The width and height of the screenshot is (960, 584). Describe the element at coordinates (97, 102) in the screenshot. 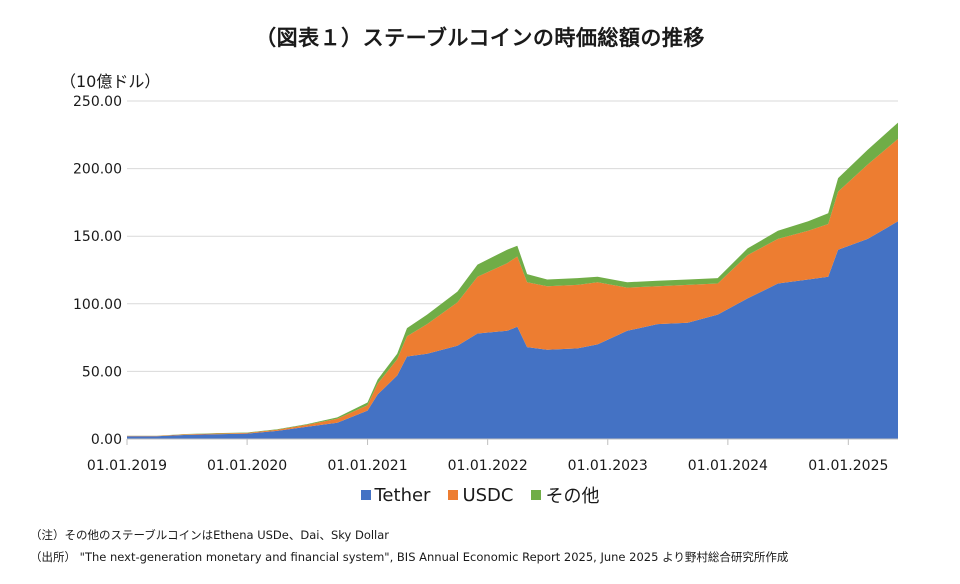

I see `y-tick-label: 250.00` at that location.